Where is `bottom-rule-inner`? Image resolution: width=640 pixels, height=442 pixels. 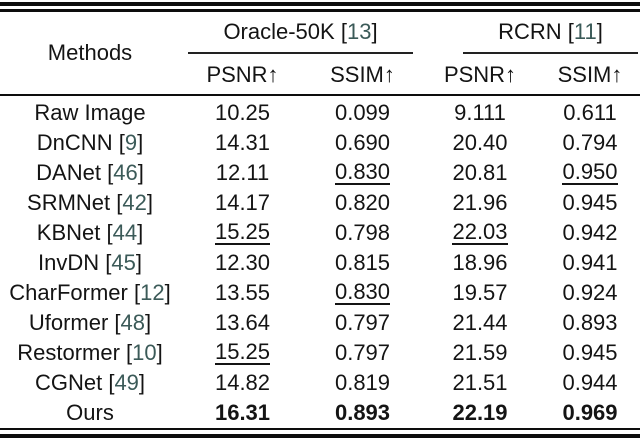
bottom-rule-inner is located at coordinates (320, 429).